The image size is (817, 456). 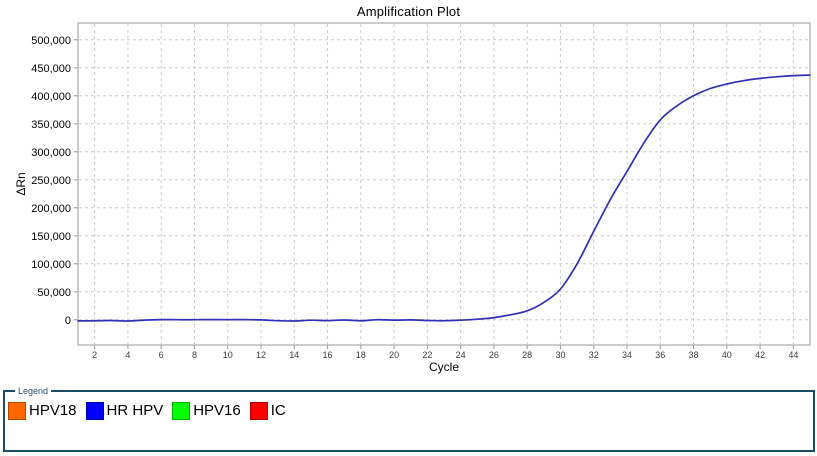 What do you see at coordinates (328, 355) in the screenshot?
I see `x-tick-label: 16` at bounding box center [328, 355].